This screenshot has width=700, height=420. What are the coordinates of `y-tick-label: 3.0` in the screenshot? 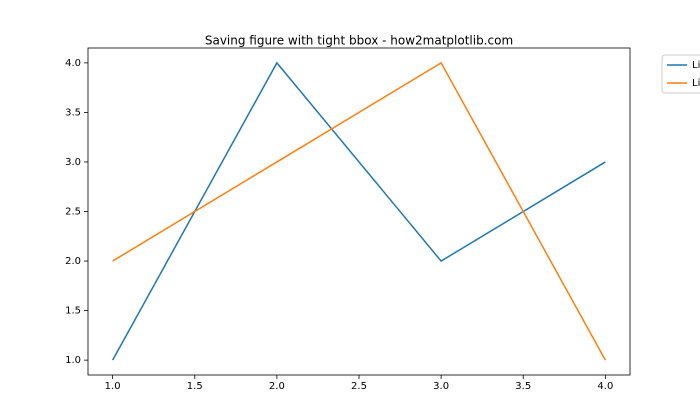 It's located at (73, 162).